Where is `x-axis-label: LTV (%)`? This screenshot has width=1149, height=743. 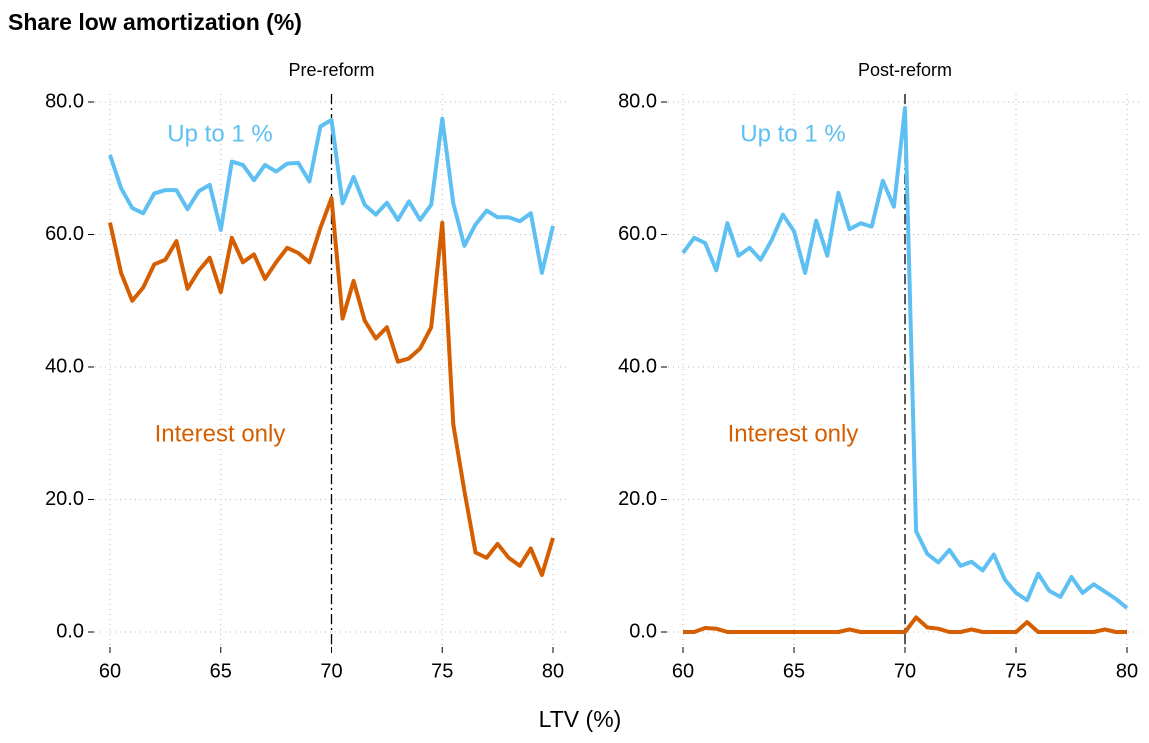
x-axis-label: LTV (%) is located at coordinates (580, 719).